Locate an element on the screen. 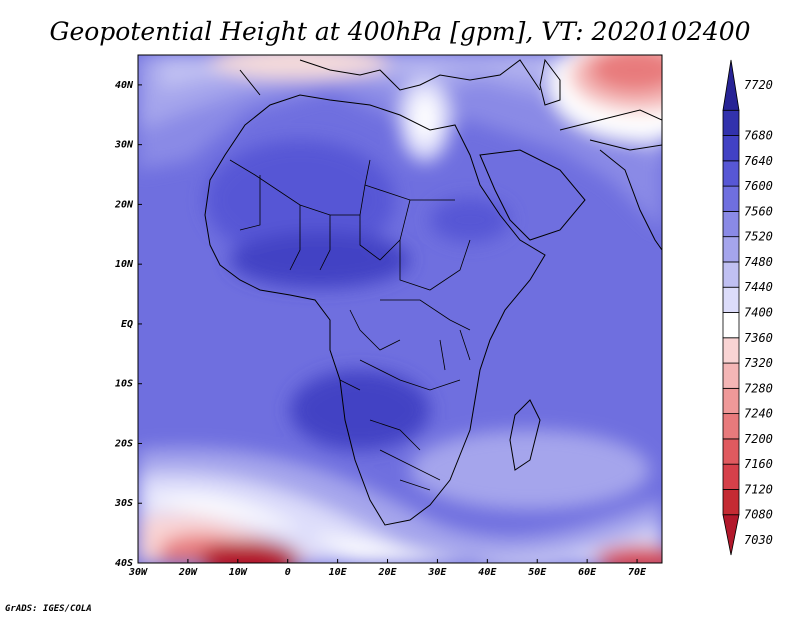  ne-low-core is located at coordinates (626, 73).